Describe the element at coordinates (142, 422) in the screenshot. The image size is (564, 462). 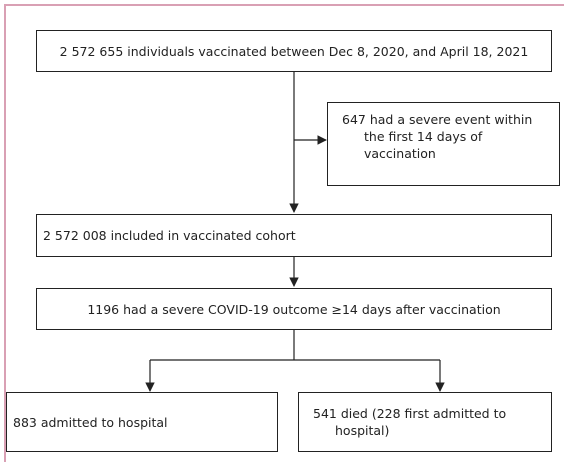
I see `node: 883 admitted to hospital` at that location.